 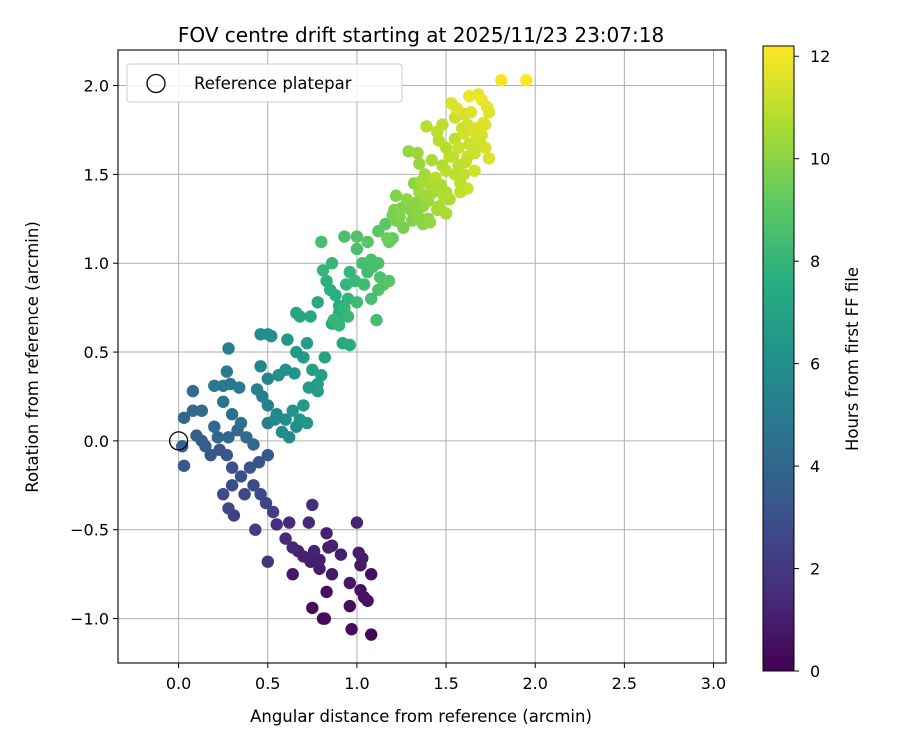 What do you see at coordinates (815, 569) in the screenshot?
I see `colorbar-tick-label: 2` at bounding box center [815, 569].